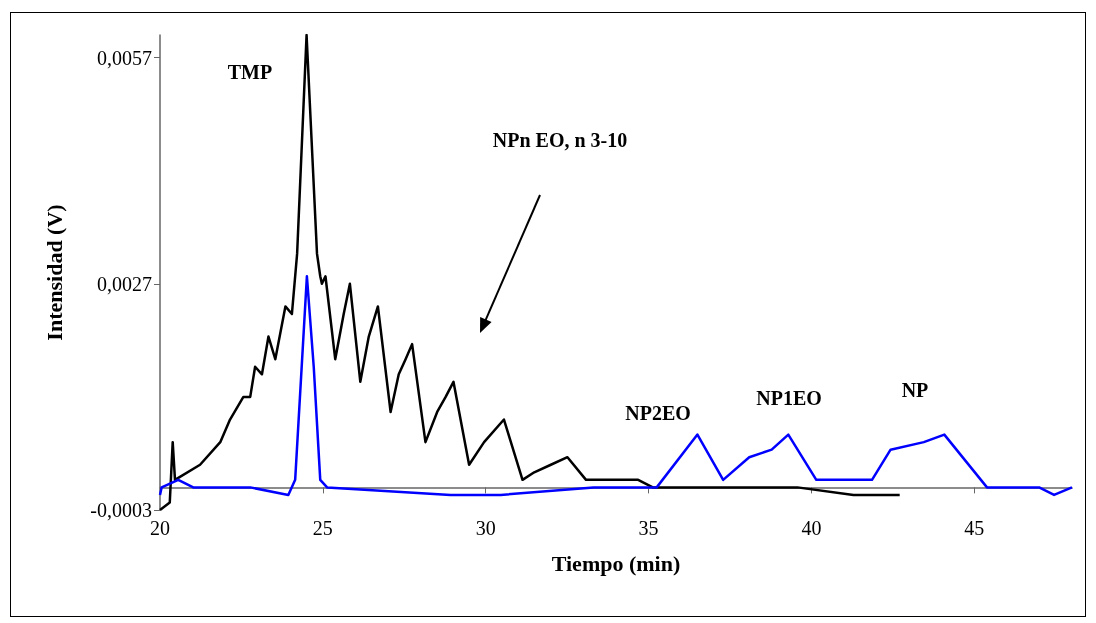 This screenshot has height=623, width=1096. What do you see at coordinates (648, 528) in the screenshot?
I see `x-tick-label: 35` at bounding box center [648, 528].